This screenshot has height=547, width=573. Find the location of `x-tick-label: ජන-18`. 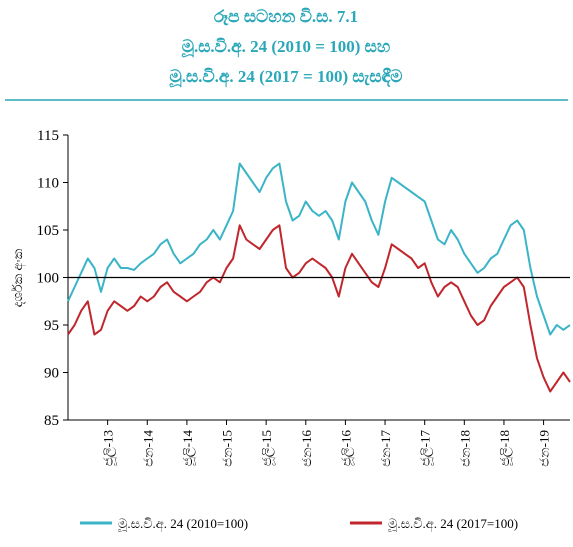

x-tick-label: ජන-18 is located at coordinates (464, 448).